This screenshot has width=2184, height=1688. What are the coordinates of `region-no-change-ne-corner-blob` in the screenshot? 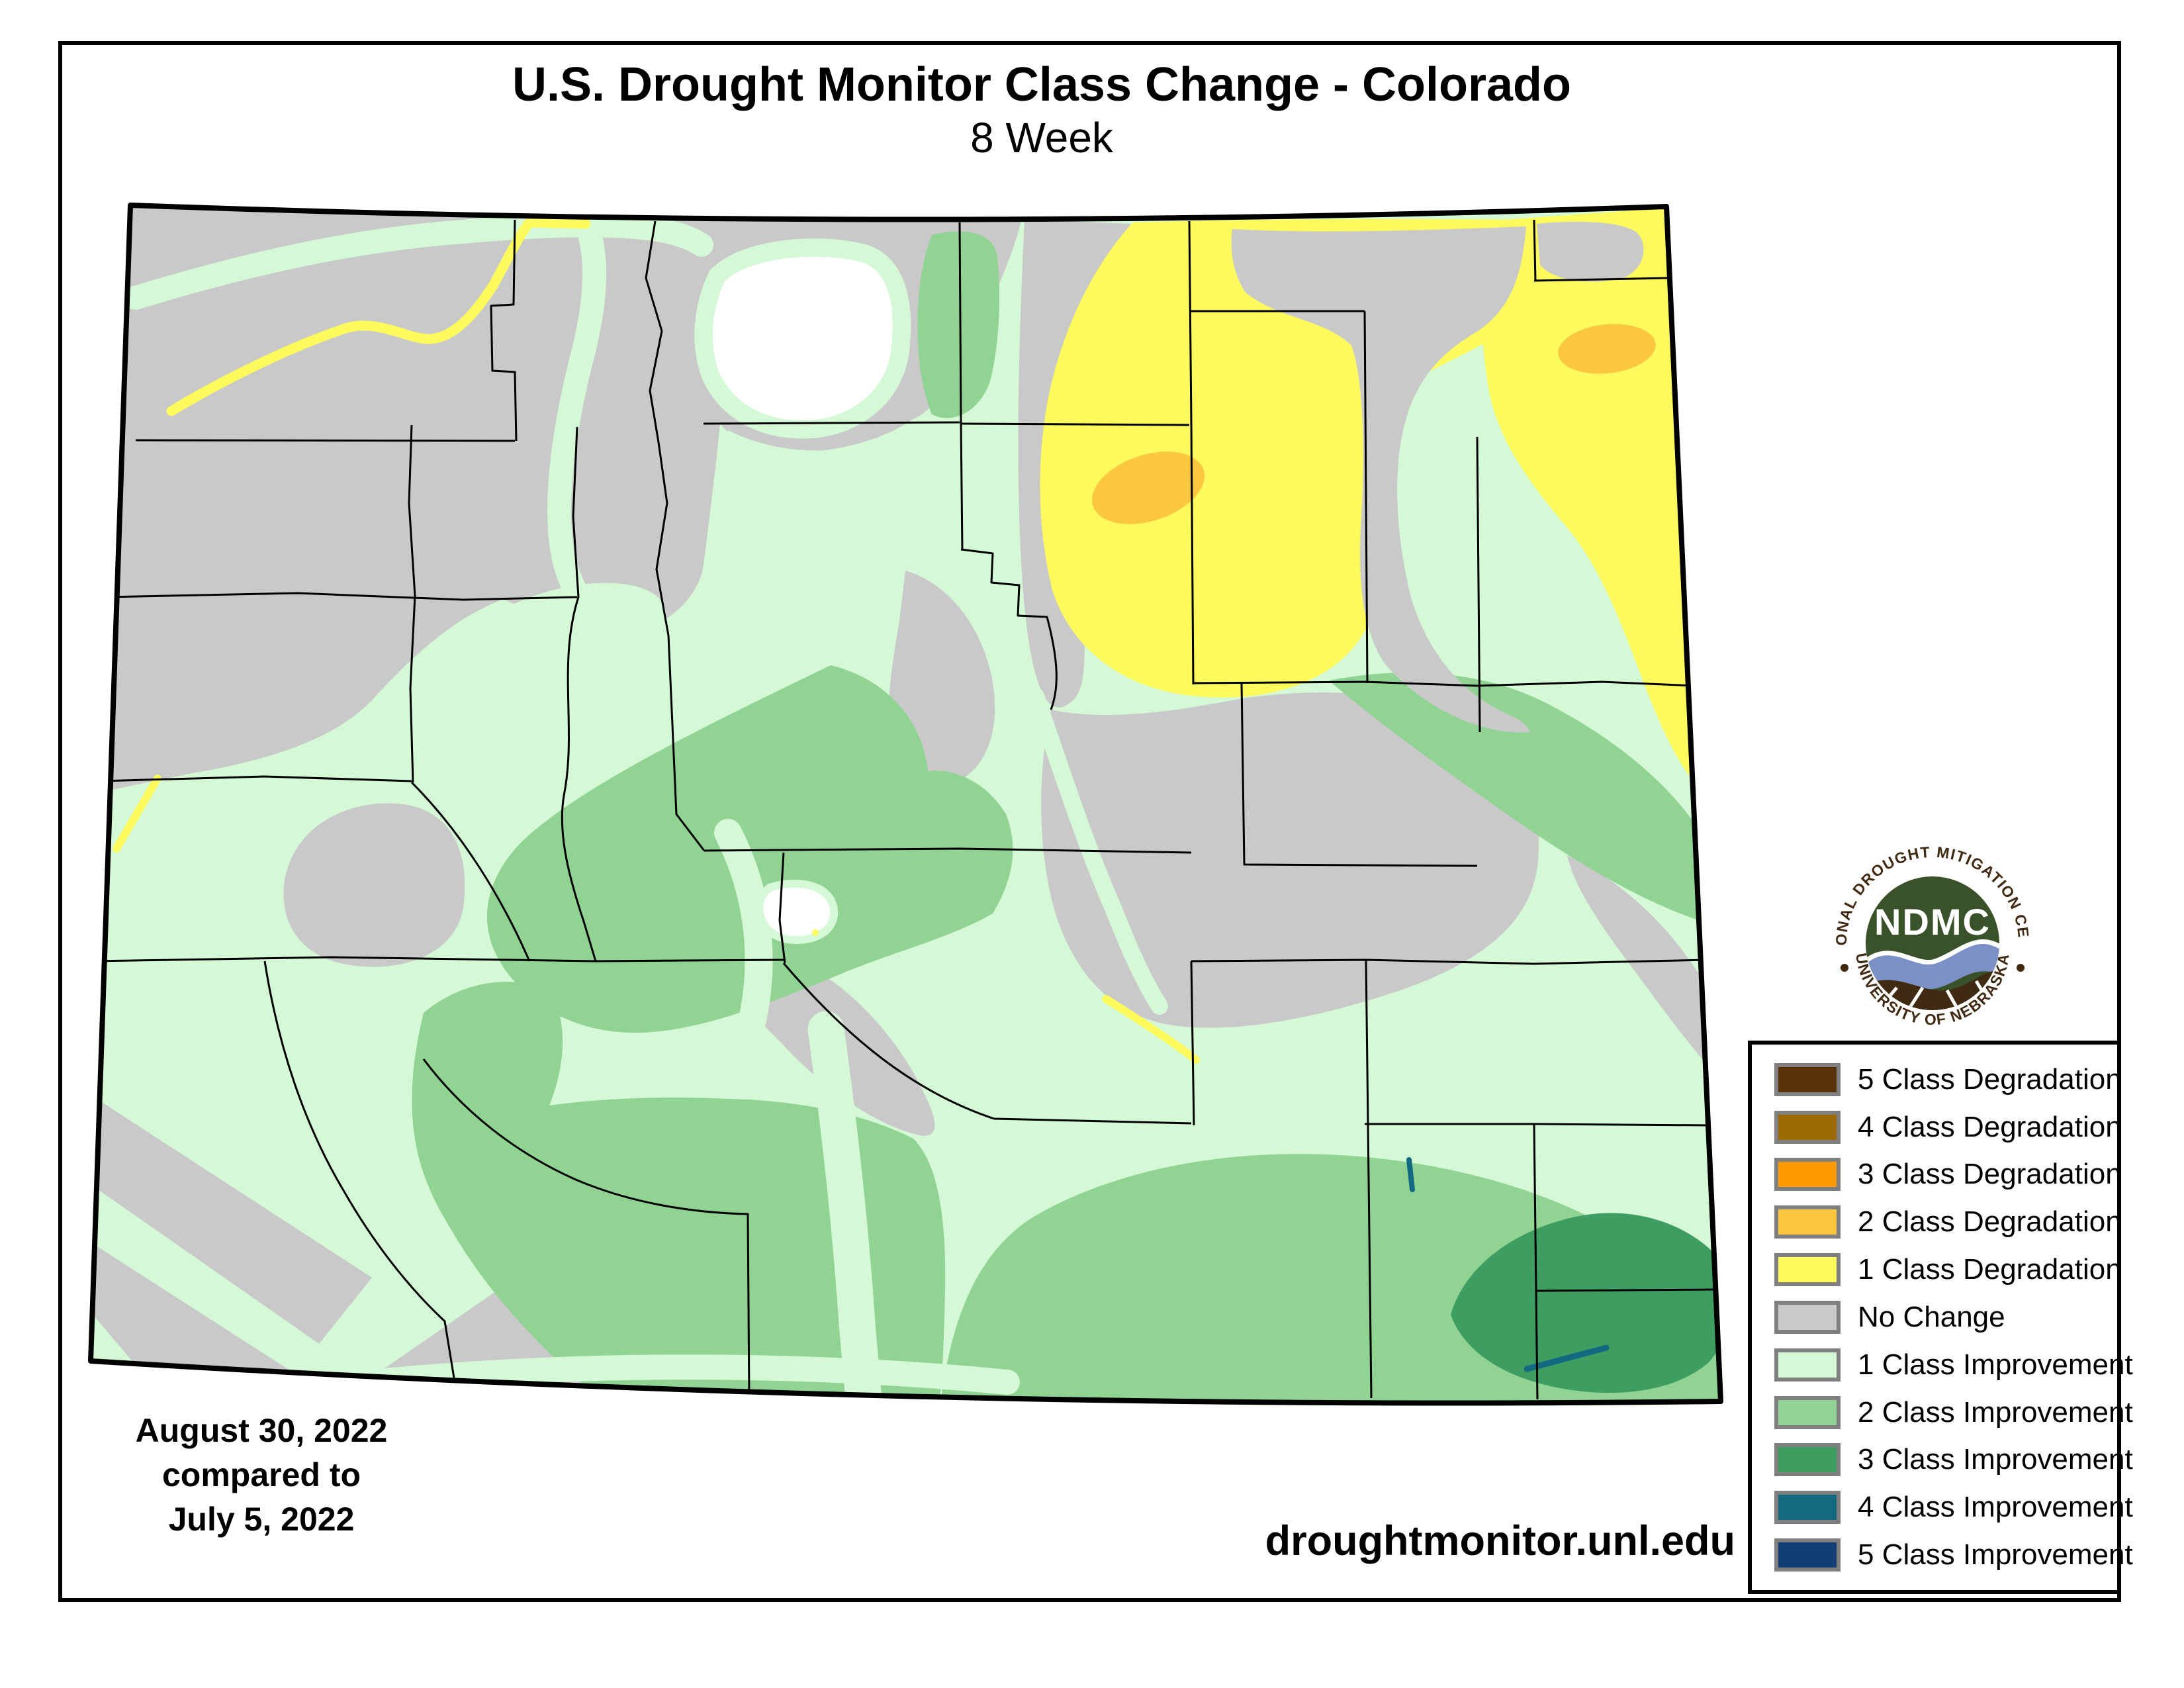 It's located at (1590, 251).